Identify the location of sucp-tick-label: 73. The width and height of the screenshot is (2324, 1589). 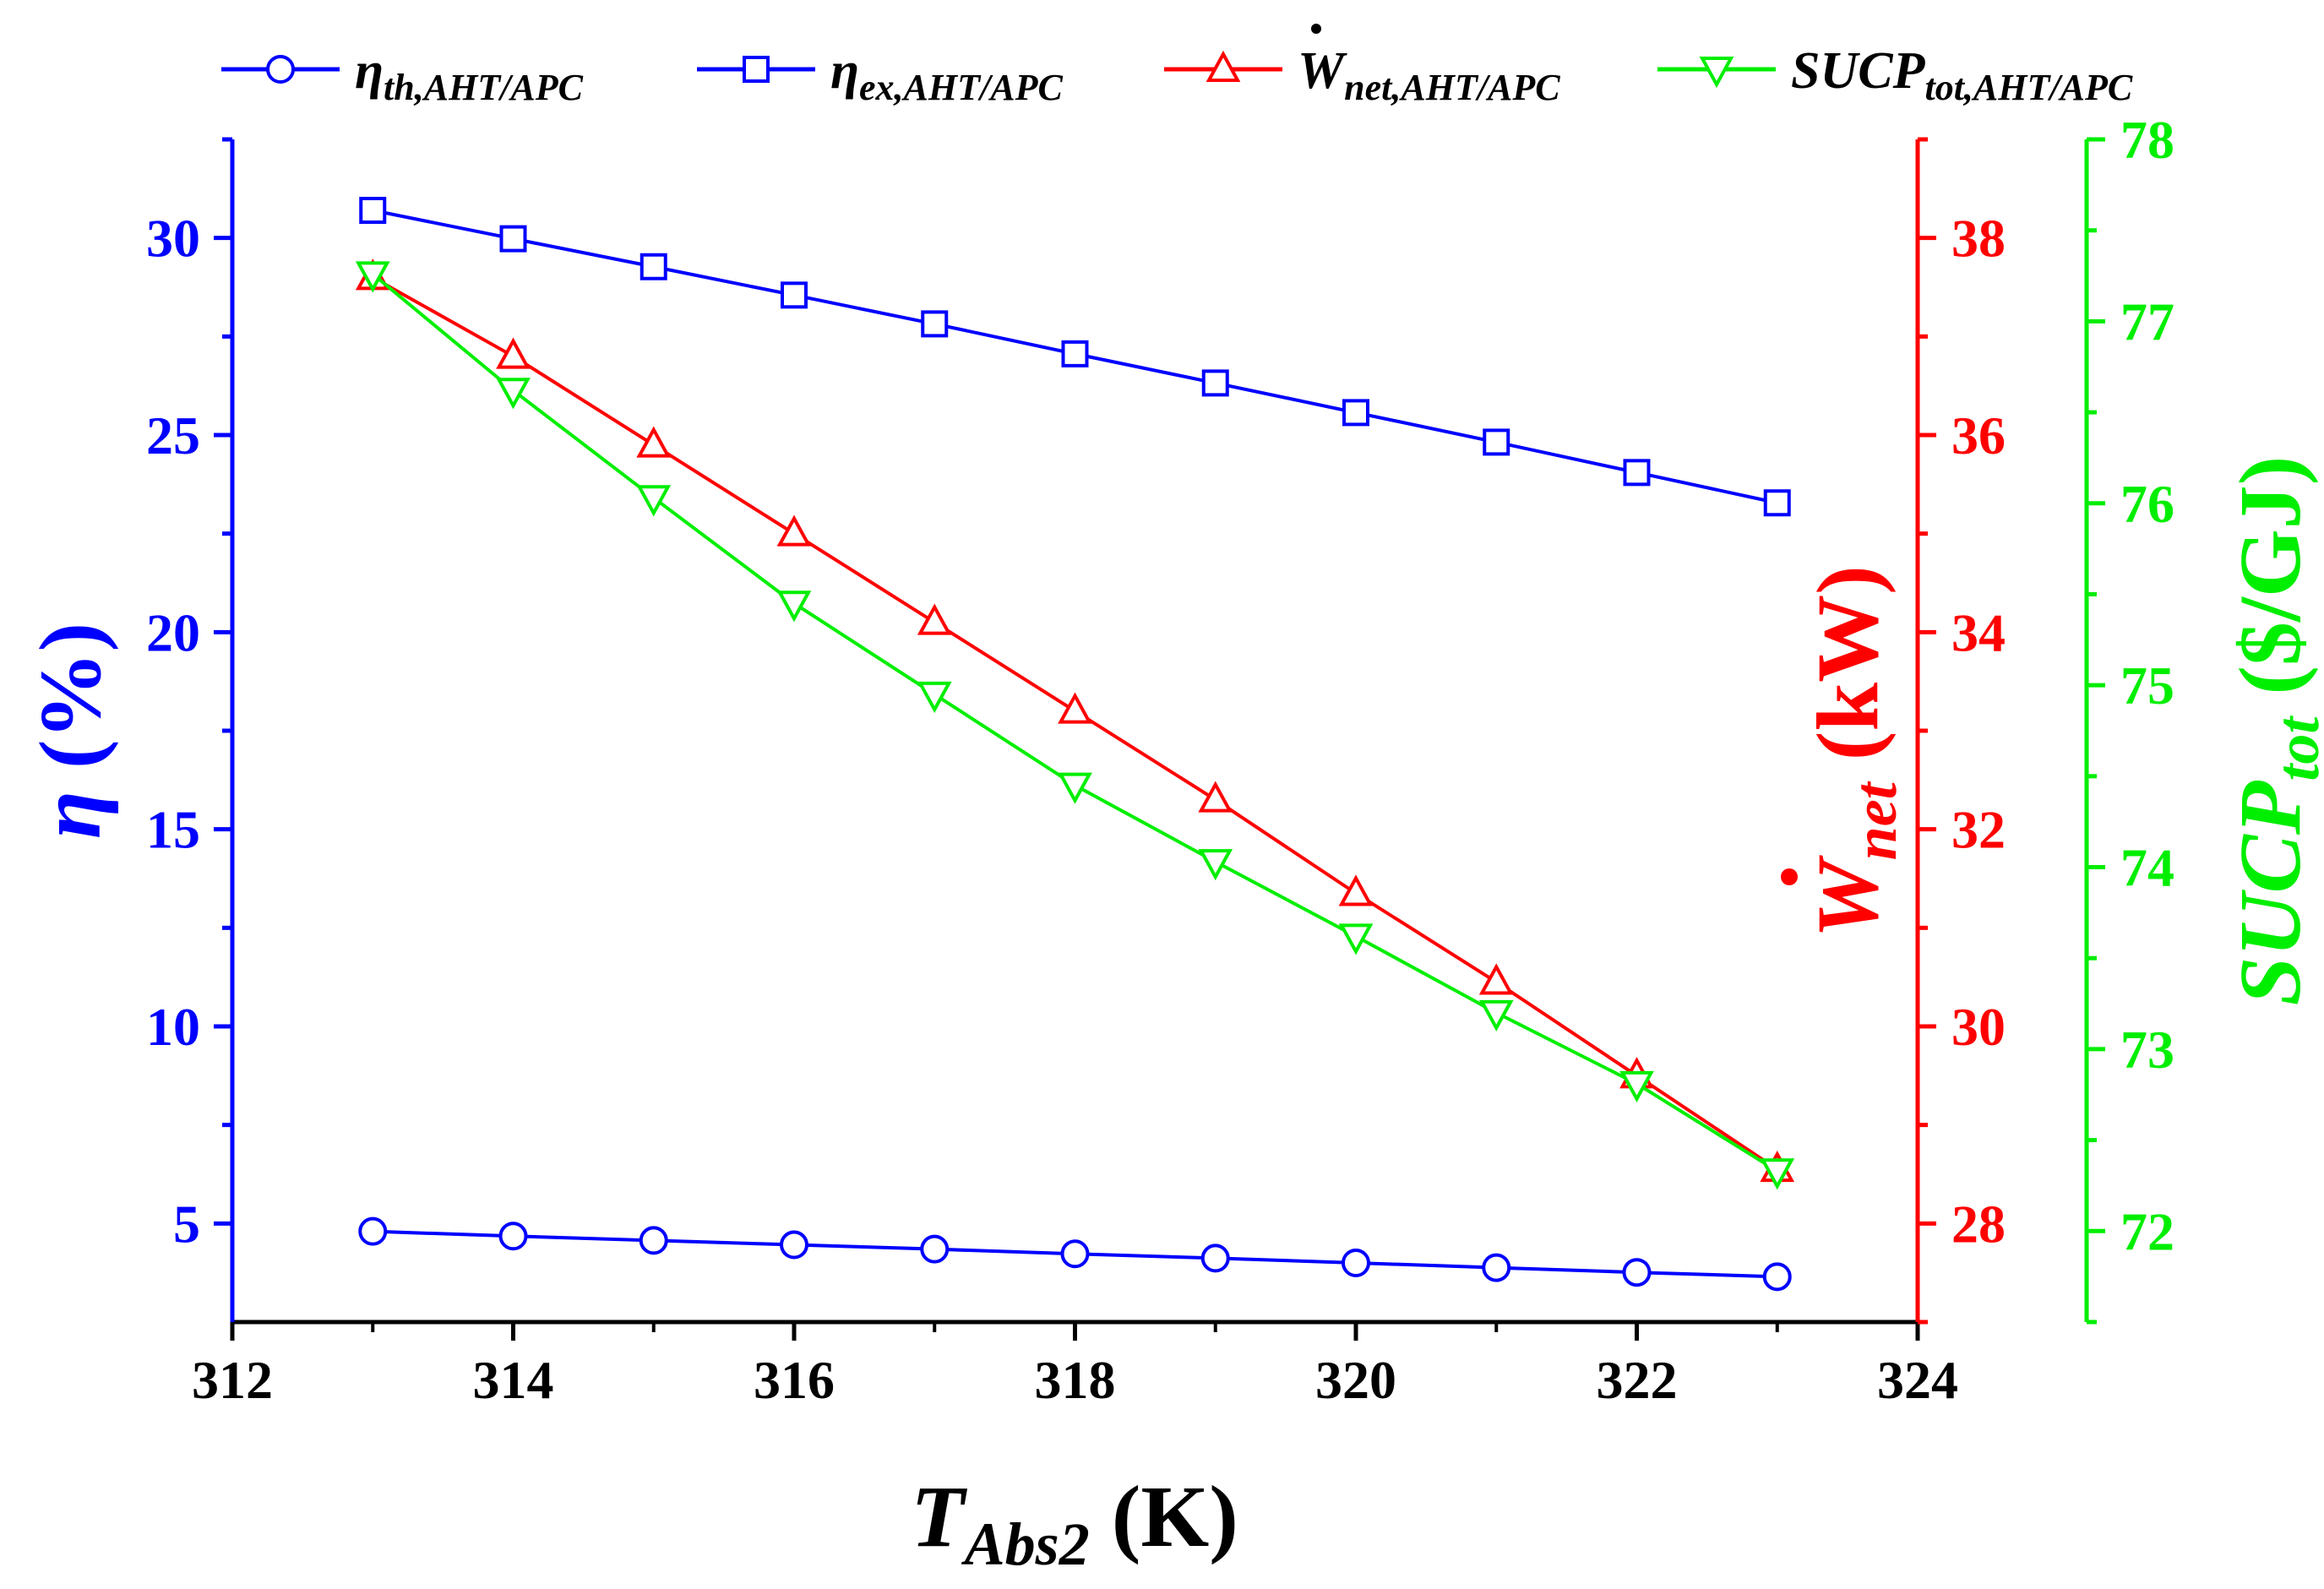
(2147, 1050).